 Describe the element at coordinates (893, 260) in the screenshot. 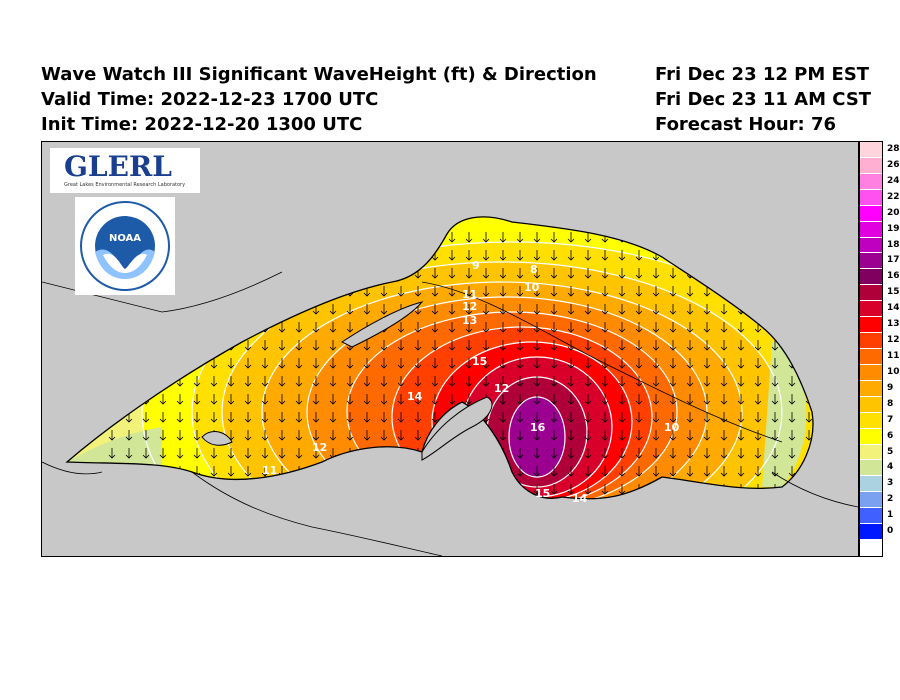

I see `legend-label: 17` at that location.